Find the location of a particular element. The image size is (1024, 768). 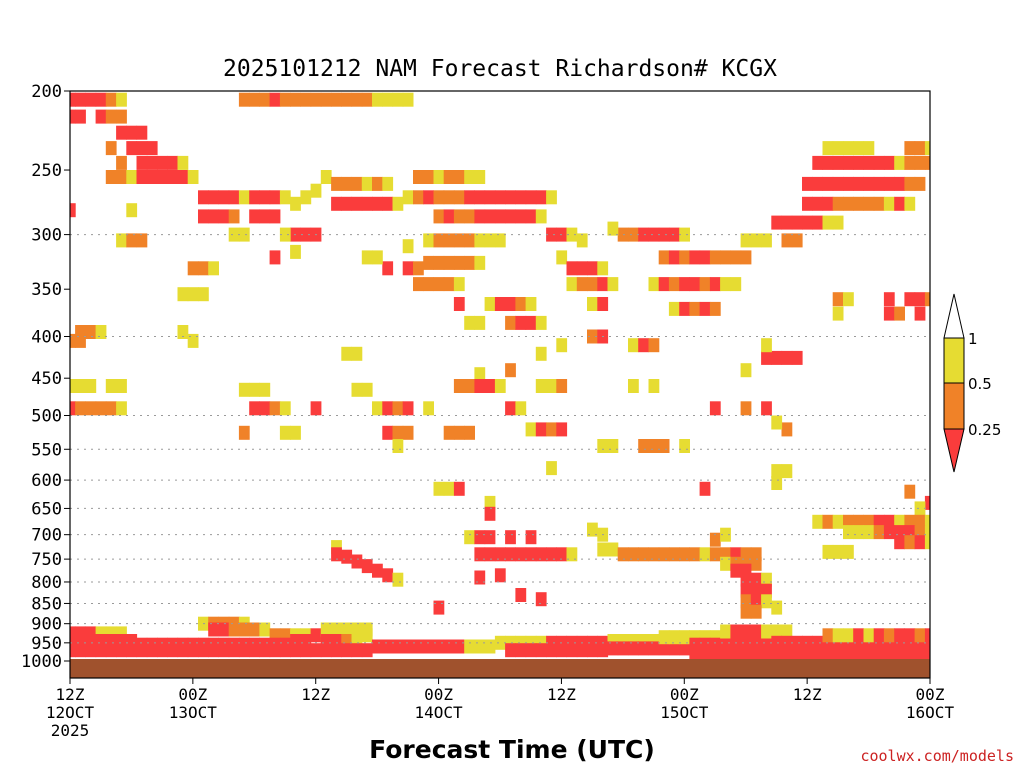

x-tick-label: 00Z is located at coordinates (930, 694).